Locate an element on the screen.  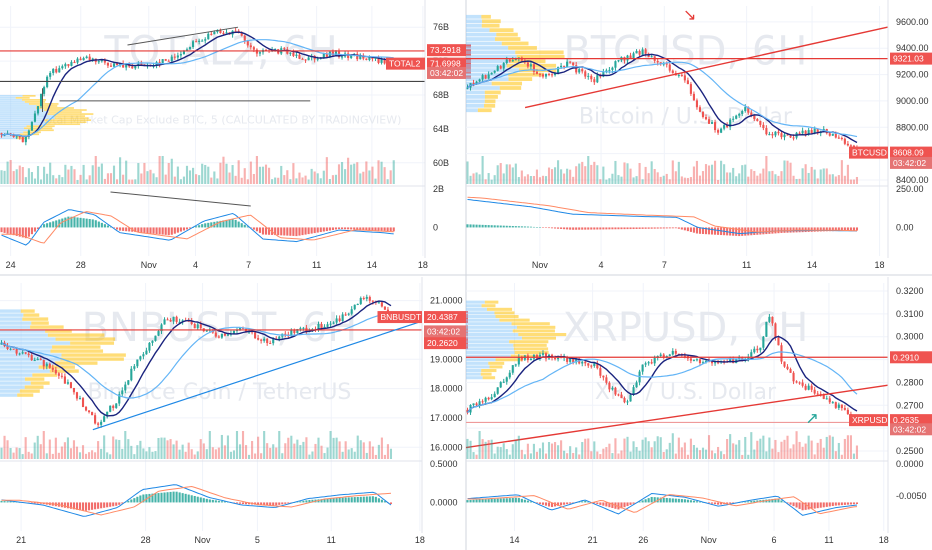
x-tick-label: Nov is located at coordinates (540, 265).